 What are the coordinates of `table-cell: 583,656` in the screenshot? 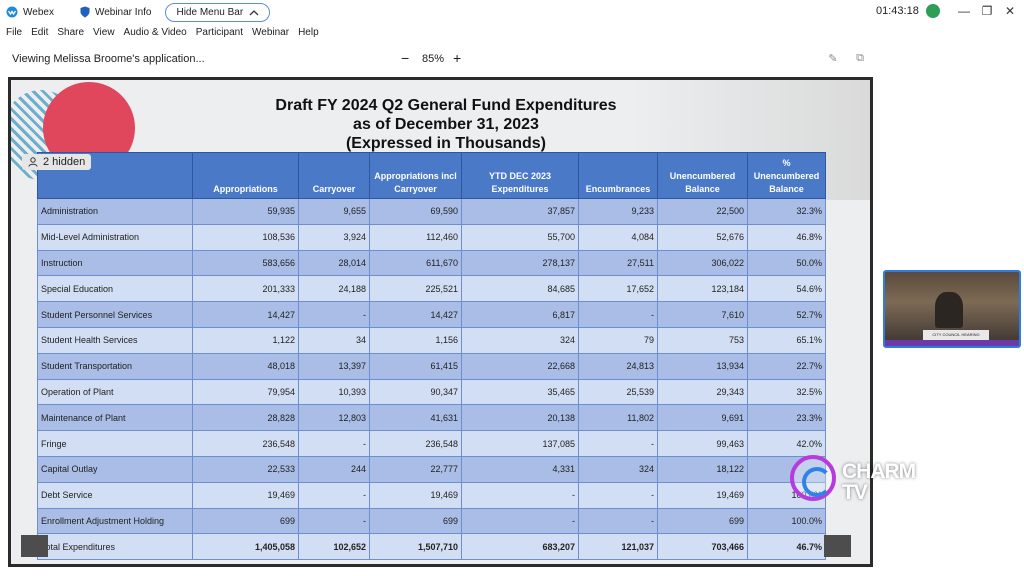 It's located at (245, 263).